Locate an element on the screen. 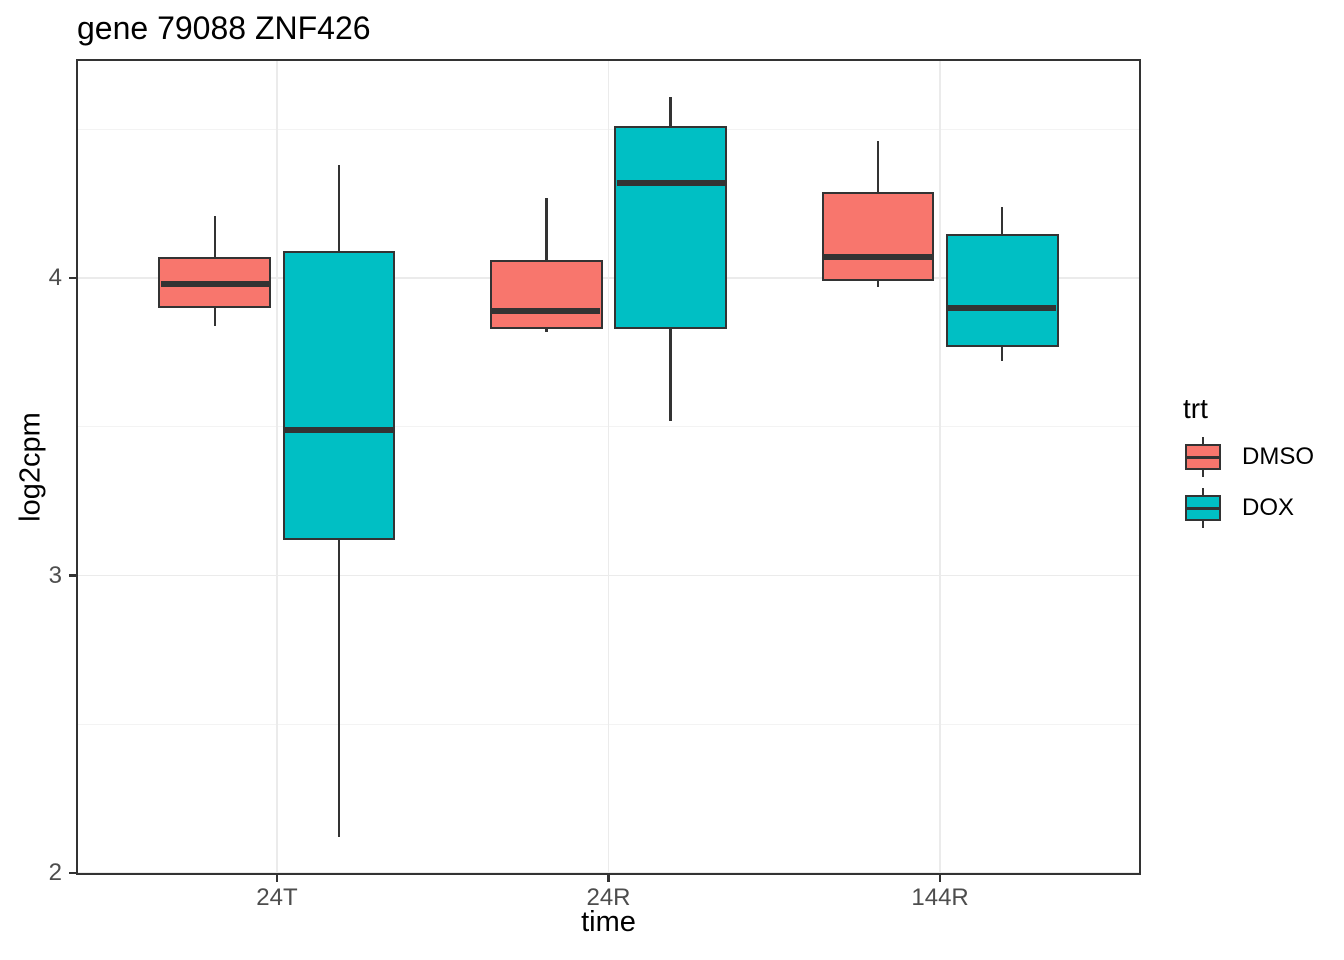 The height and width of the screenshot is (960, 1344). whisker-upper-DOX-24R is located at coordinates (670, 111).